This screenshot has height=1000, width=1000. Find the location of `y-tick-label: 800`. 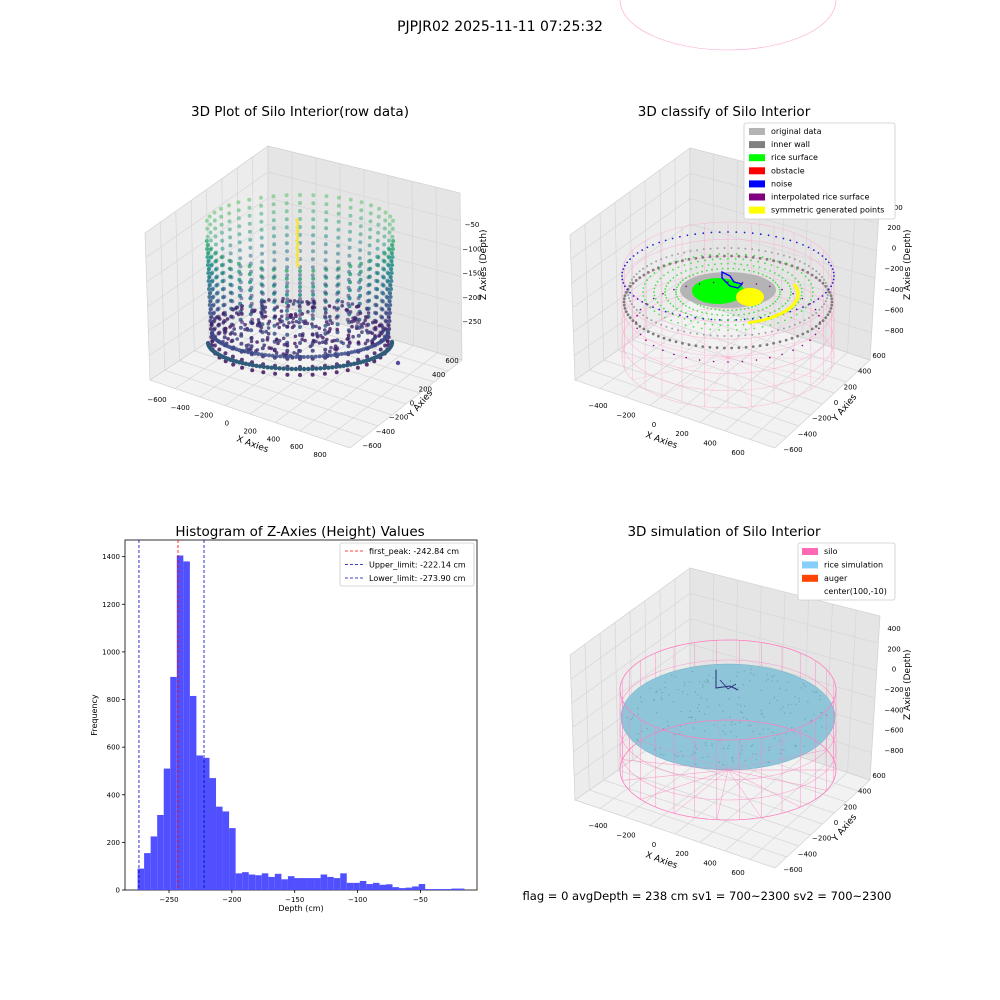

y-tick-label: 800 is located at coordinates (113, 700).